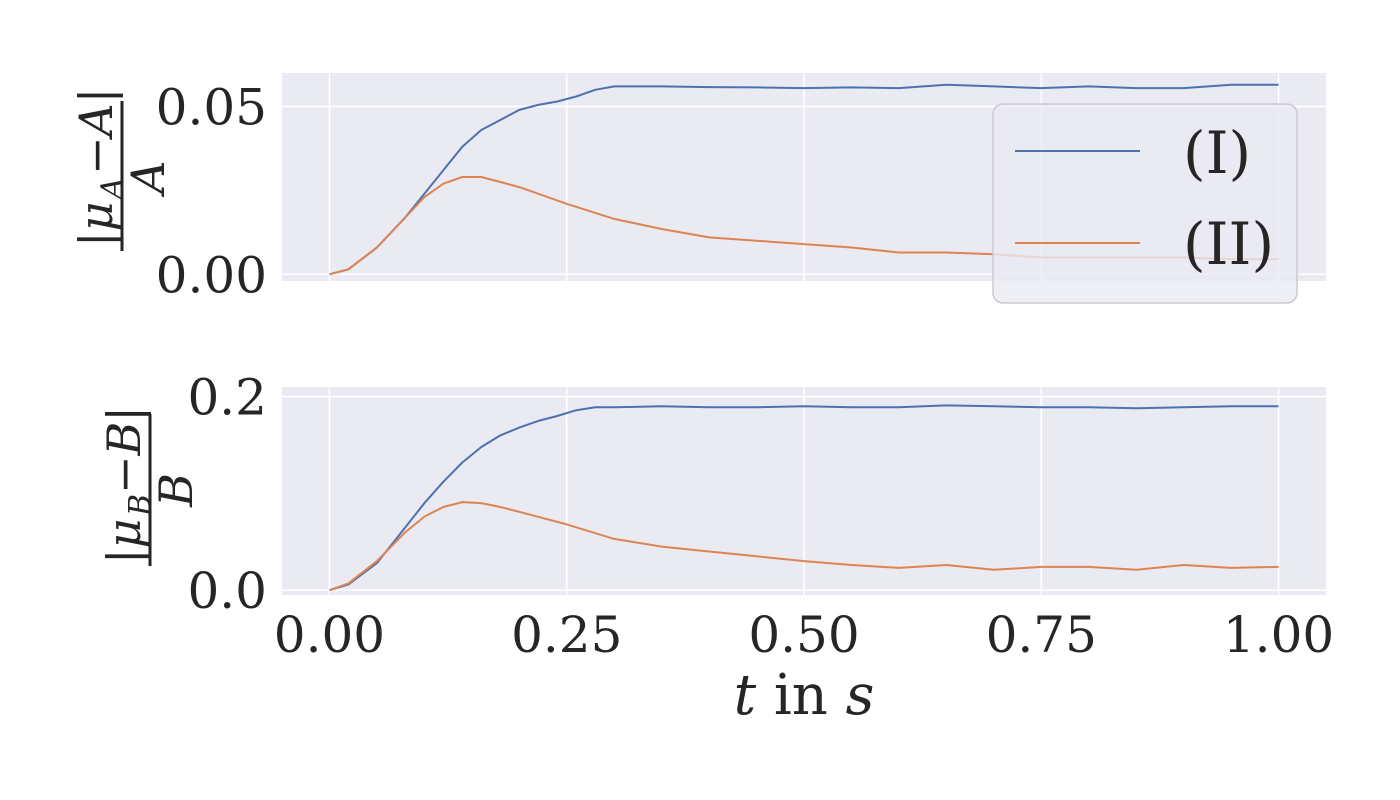  I want to click on legend-label-II: (II), so click(1228, 244).